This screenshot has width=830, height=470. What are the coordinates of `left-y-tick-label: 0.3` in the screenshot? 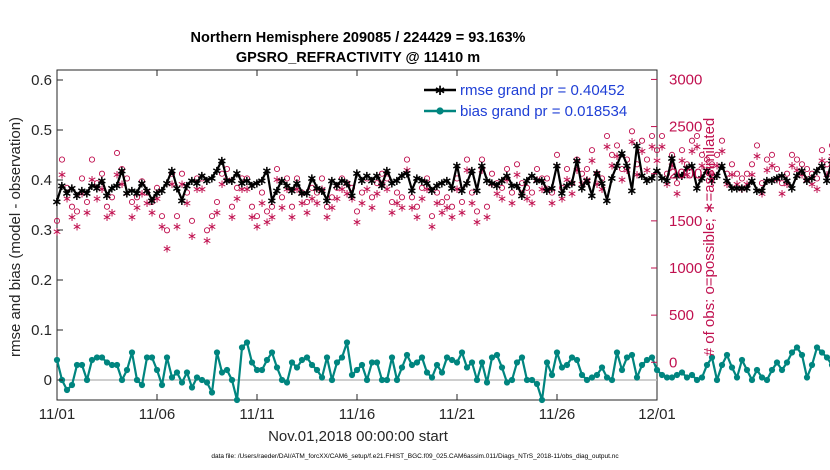 It's located at (41, 230).